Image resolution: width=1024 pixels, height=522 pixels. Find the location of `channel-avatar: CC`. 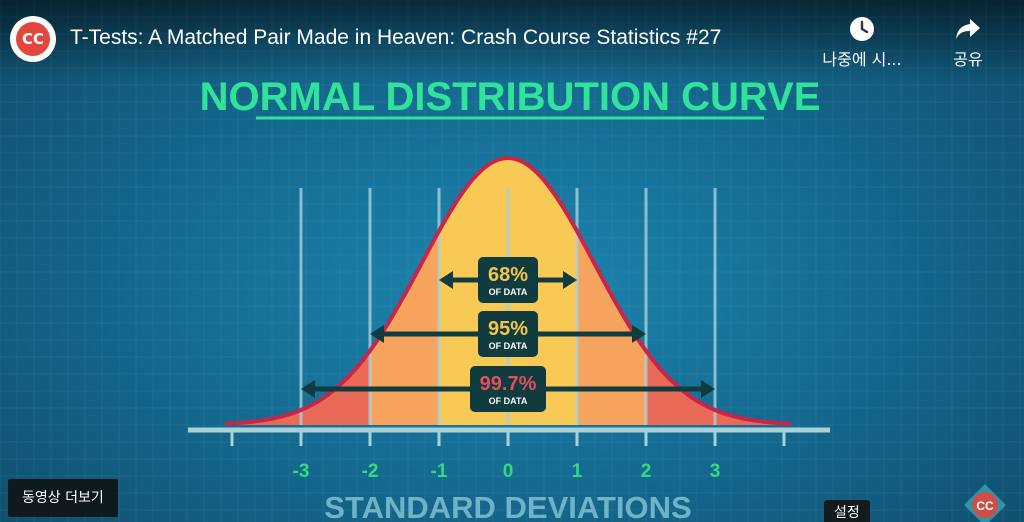

channel-avatar: CC is located at coordinates (33, 39).